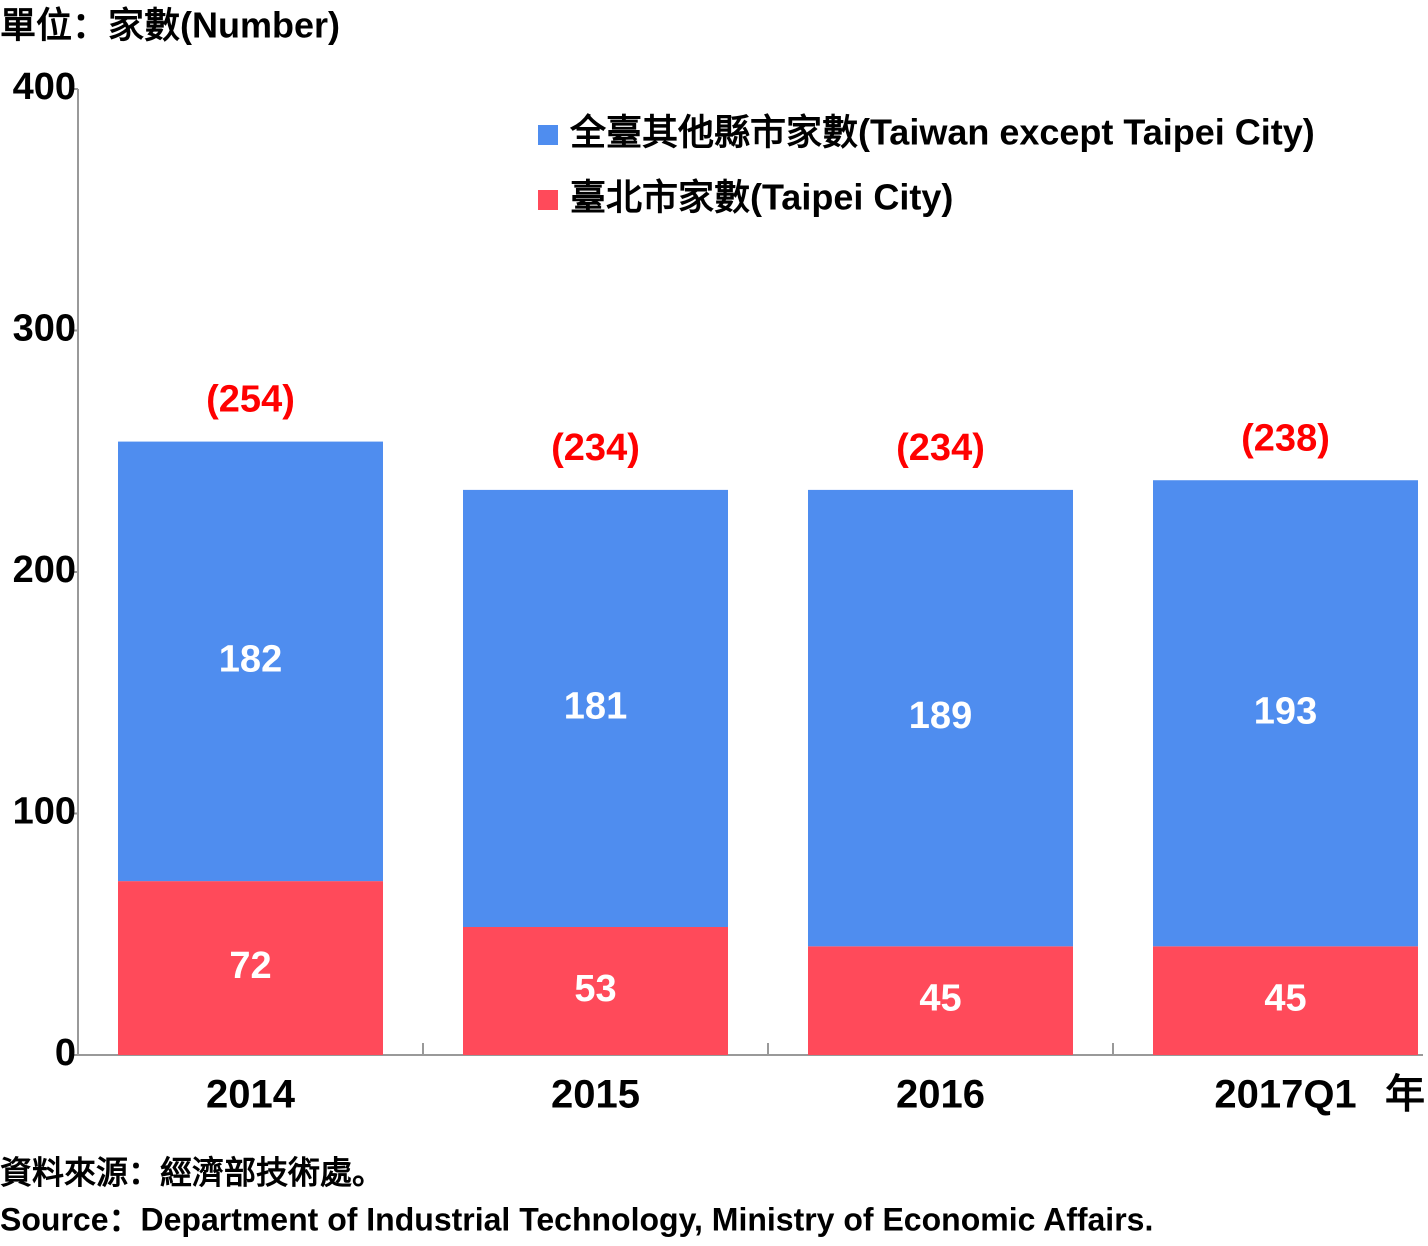 Image resolution: width=1428 pixels, height=1246 pixels. What do you see at coordinates (170, 25) in the screenshot?
I see `y-axis-label: 單位：家數(Number)` at bounding box center [170, 25].